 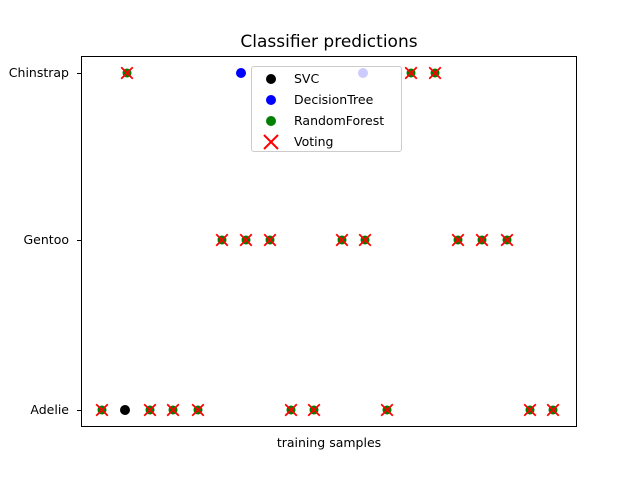 I want to click on legend-entry-voting: Voting, so click(x=330, y=141).